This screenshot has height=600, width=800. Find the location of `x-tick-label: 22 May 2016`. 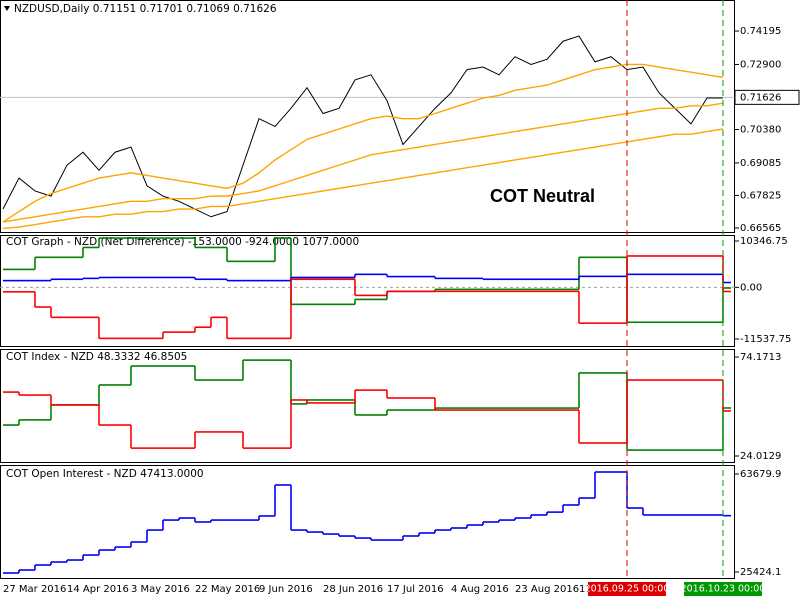

x-tick-label: 22 May 2016 is located at coordinates (227, 589).